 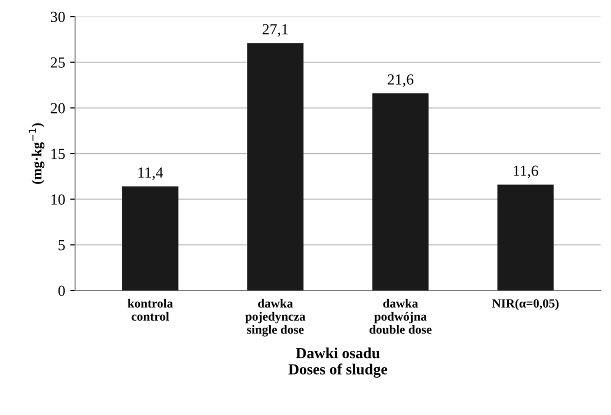 What do you see at coordinates (526, 172) in the screenshot?
I see `data-label: 11,6` at bounding box center [526, 172].